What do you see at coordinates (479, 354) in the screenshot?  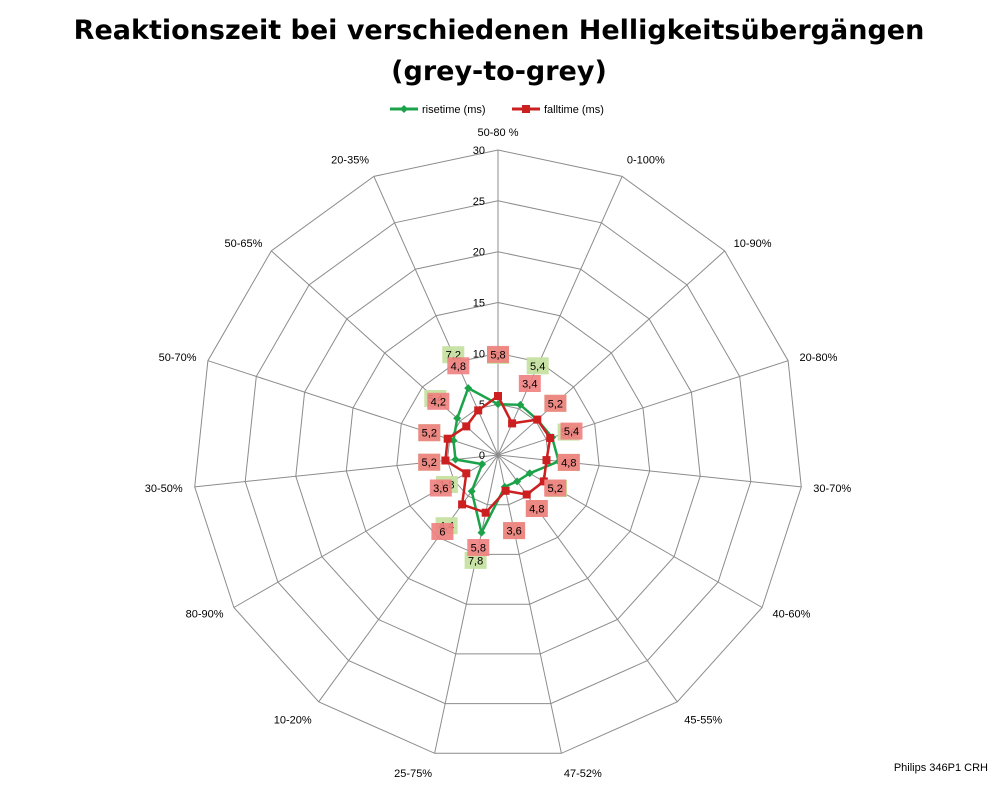 I see `tick-label: 10` at bounding box center [479, 354].